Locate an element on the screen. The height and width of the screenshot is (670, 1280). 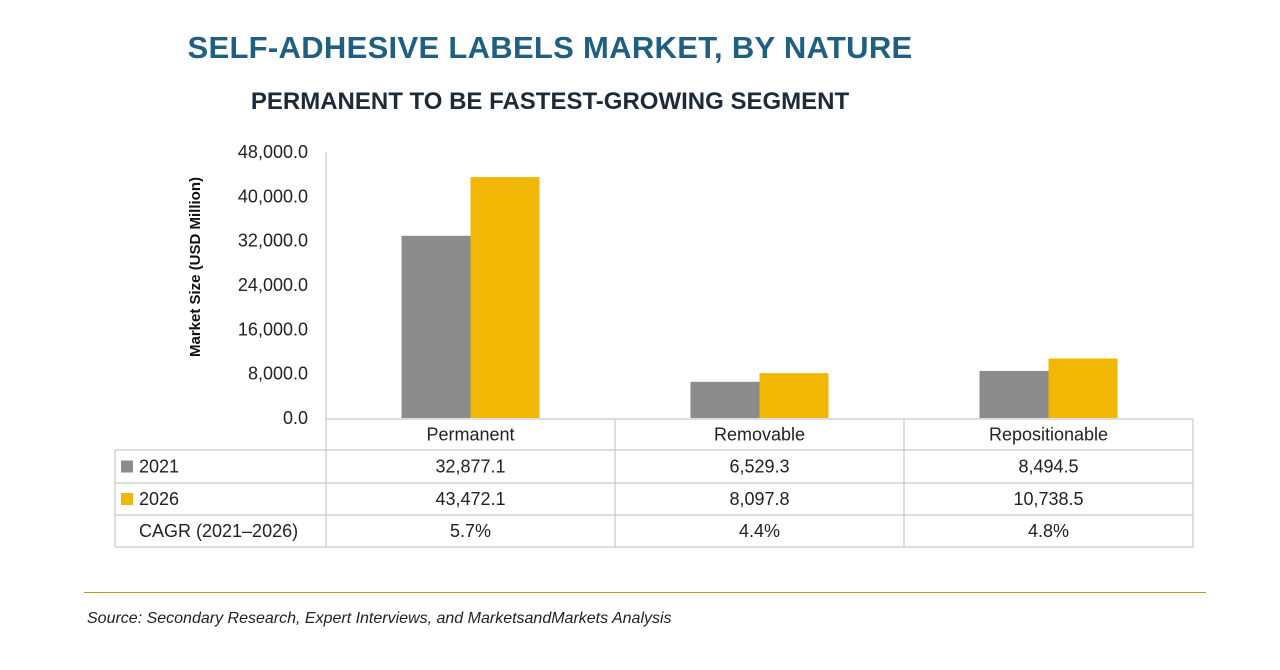
cagr-value: 4.8% is located at coordinates (1048, 531).